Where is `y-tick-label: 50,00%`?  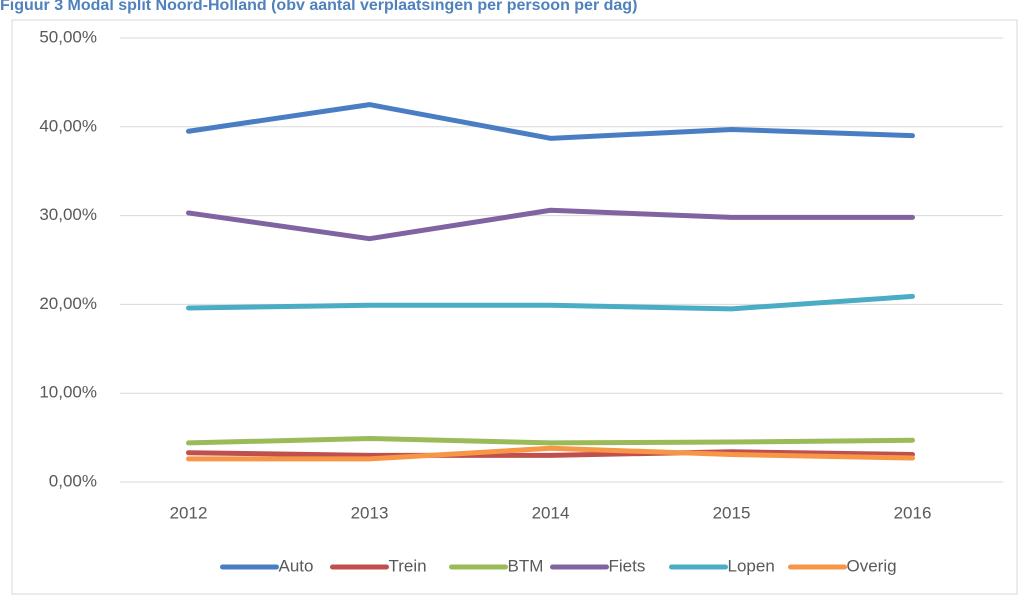 y-tick-label: 50,00% is located at coordinates (68, 36).